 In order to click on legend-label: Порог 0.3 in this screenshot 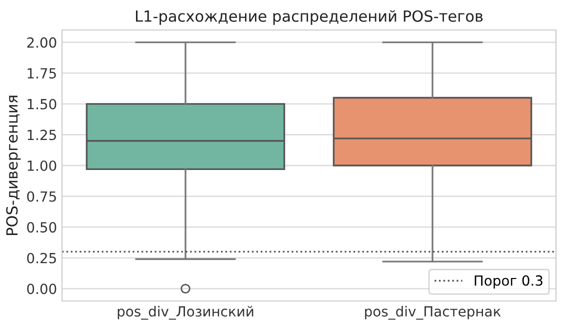, I will do `click(508, 281)`.